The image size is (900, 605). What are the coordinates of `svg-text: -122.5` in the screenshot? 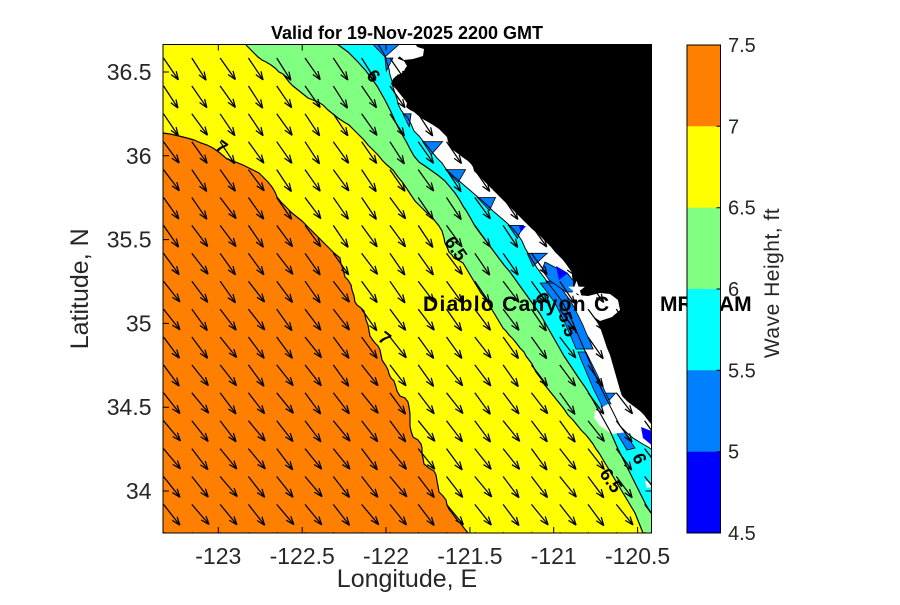 It's located at (302, 556).